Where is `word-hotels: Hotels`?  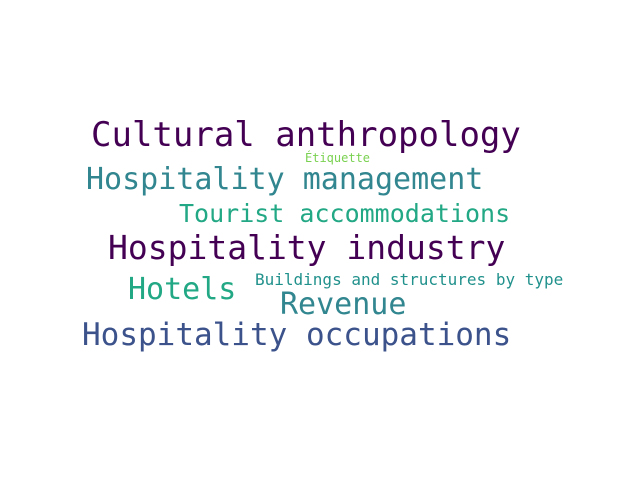 word-hotels: Hotels is located at coordinates (182, 289).